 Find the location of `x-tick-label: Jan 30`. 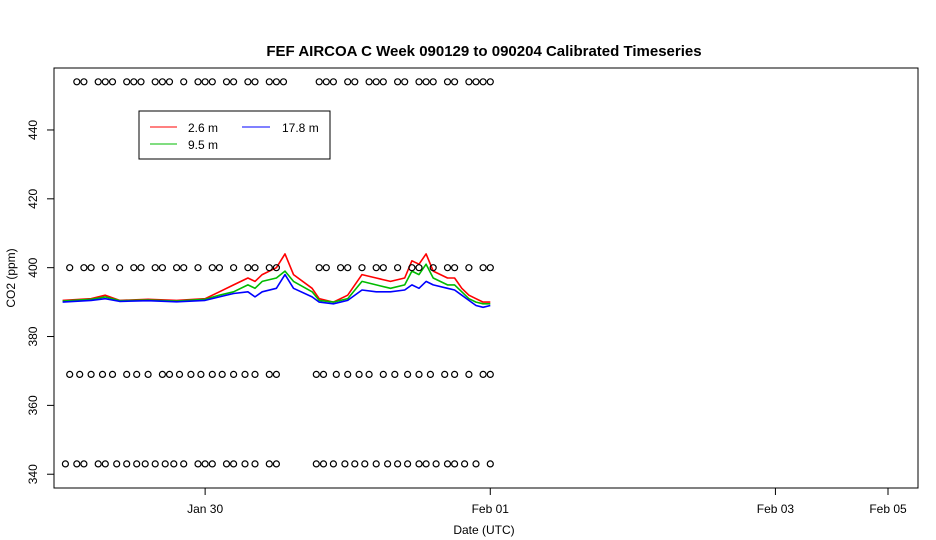

x-tick-label: Jan 30 is located at coordinates (205, 509).